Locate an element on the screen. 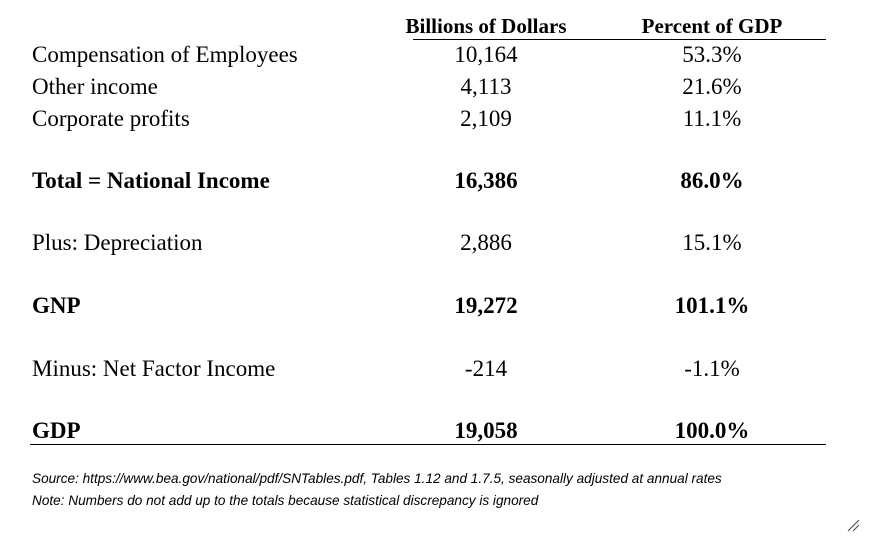 Image resolution: width=874 pixels, height=540 pixels. row-label: Total = National Income is located at coordinates (151, 180).